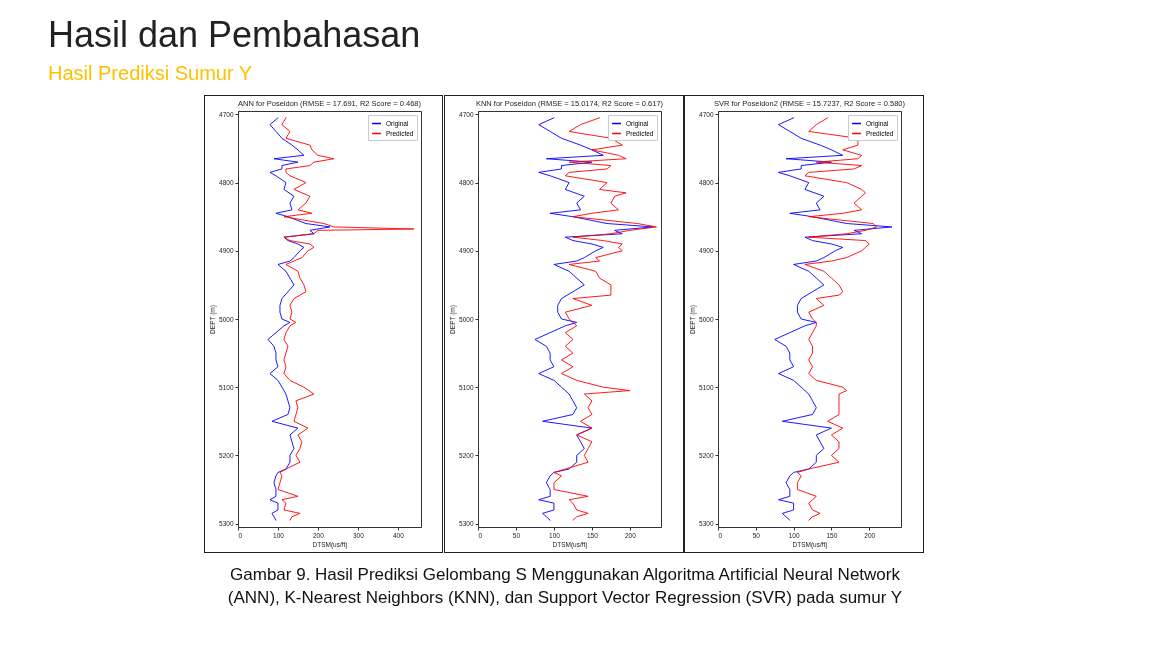 Image resolution: width=1149 pixels, height=648 pixels. What do you see at coordinates (234, 35) in the screenshot?
I see `text: Hasil dan Pembahasan` at bounding box center [234, 35].